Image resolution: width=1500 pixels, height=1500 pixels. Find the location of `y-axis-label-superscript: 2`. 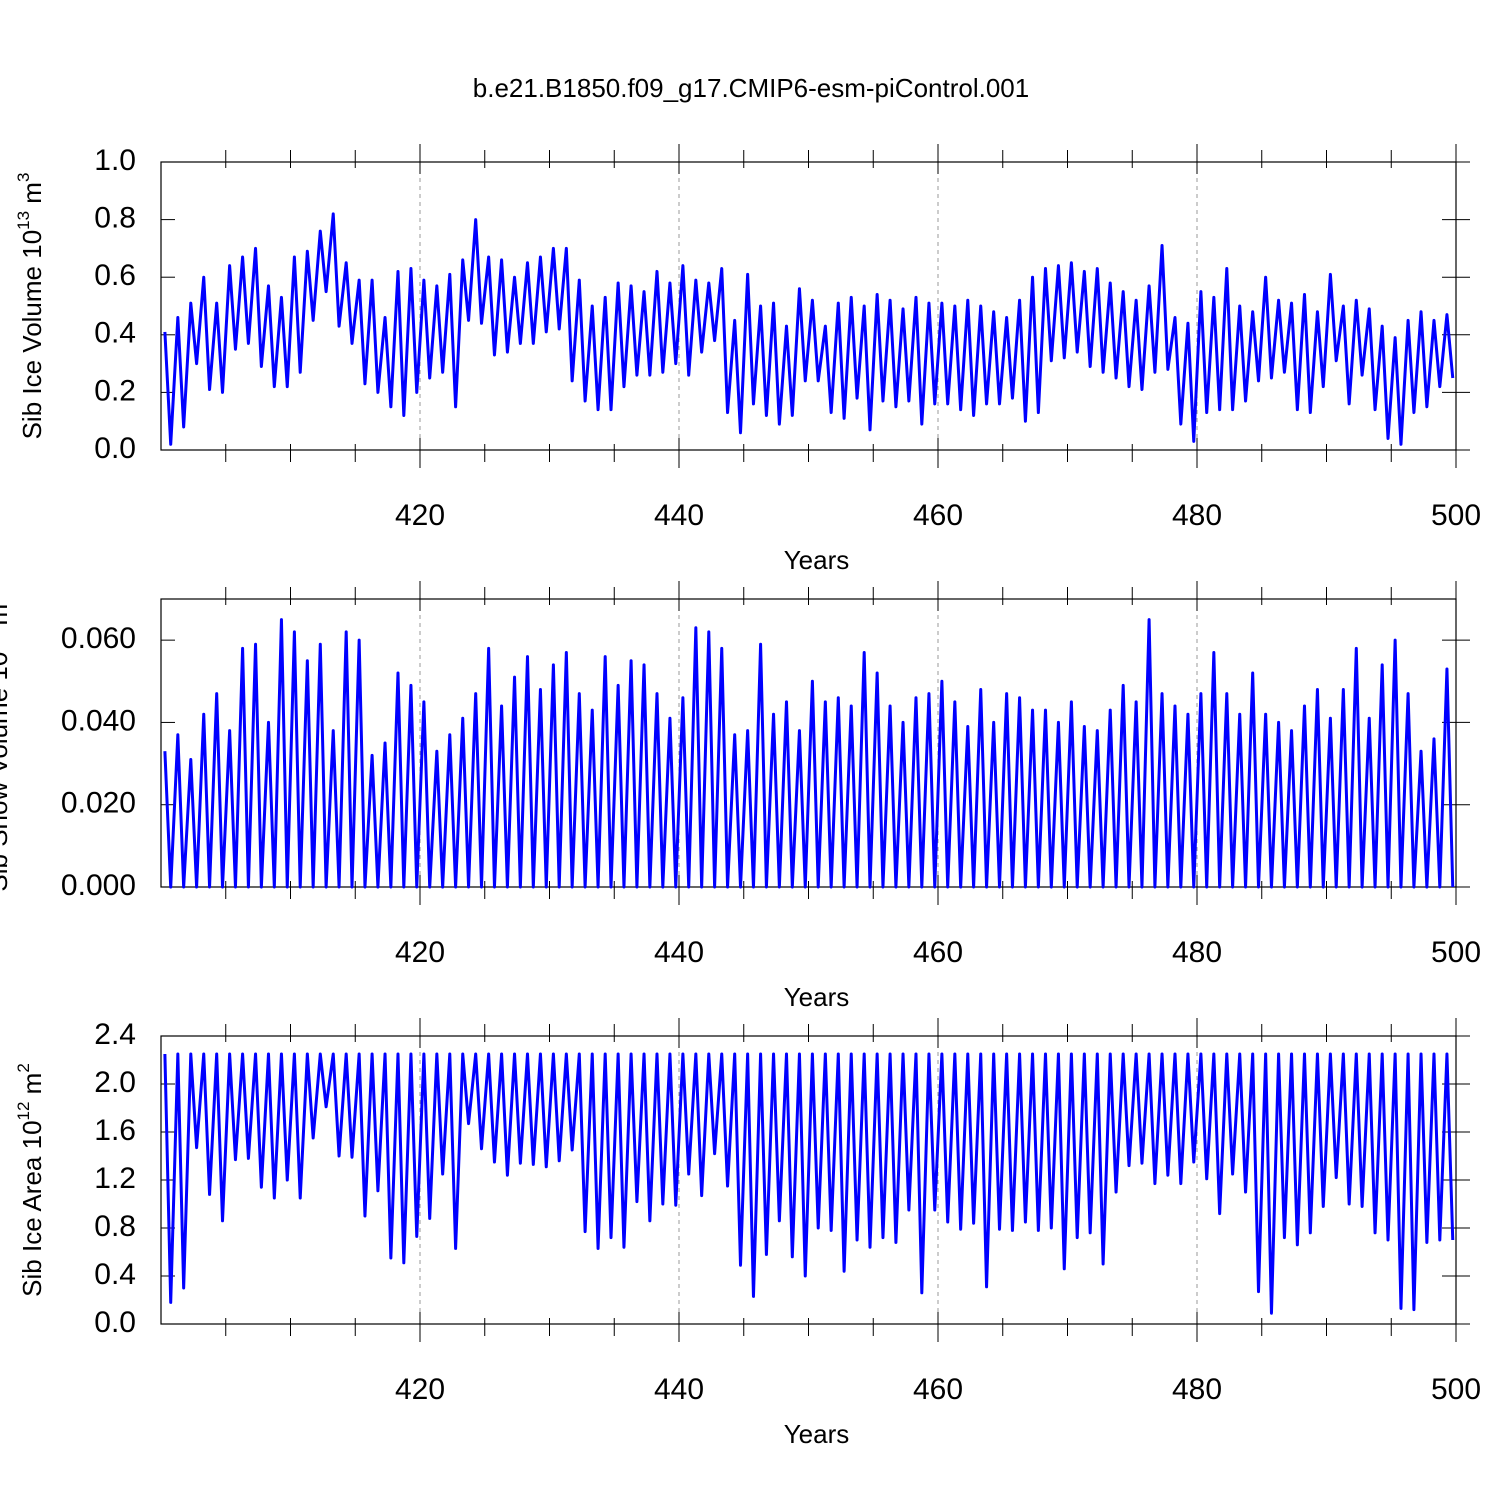

y-axis-label-superscript: 2 is located at coordinates (23, 1067).